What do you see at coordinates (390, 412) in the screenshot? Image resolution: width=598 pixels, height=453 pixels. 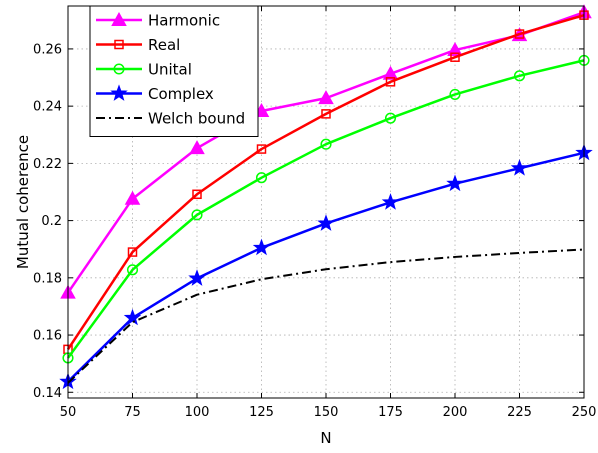 I see `x-tick-label: 175` at bounding box center [390, 412].